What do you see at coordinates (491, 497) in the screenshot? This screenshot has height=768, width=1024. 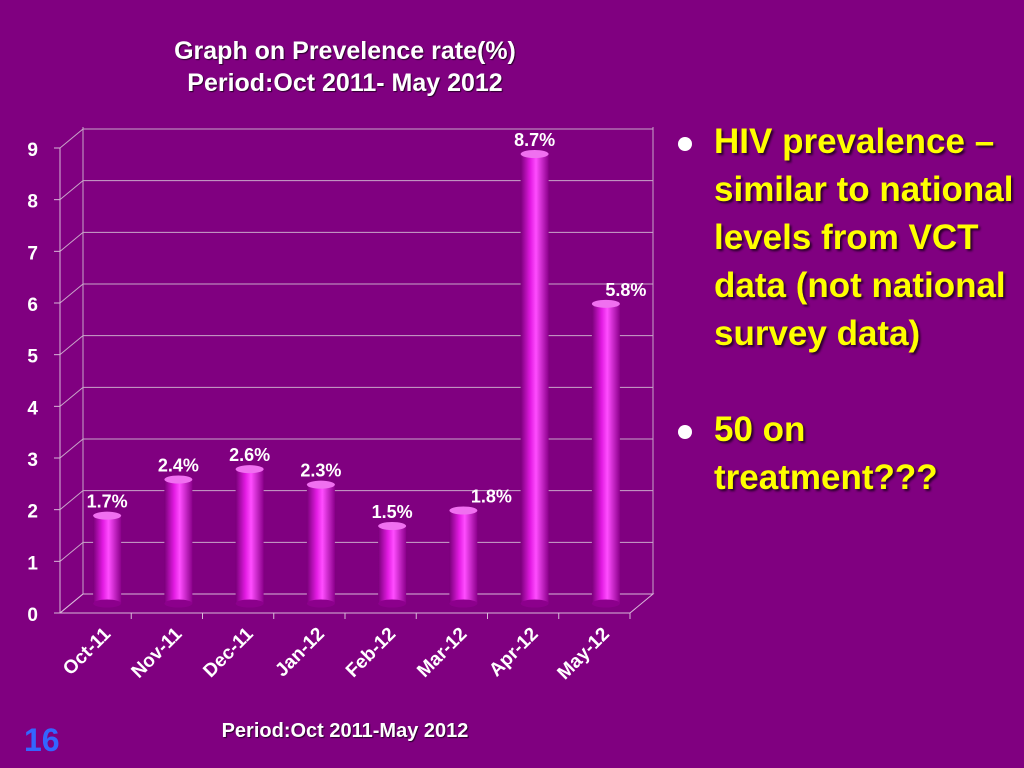 I see `data-label: 1.8%` at bounding box center [491, 497].